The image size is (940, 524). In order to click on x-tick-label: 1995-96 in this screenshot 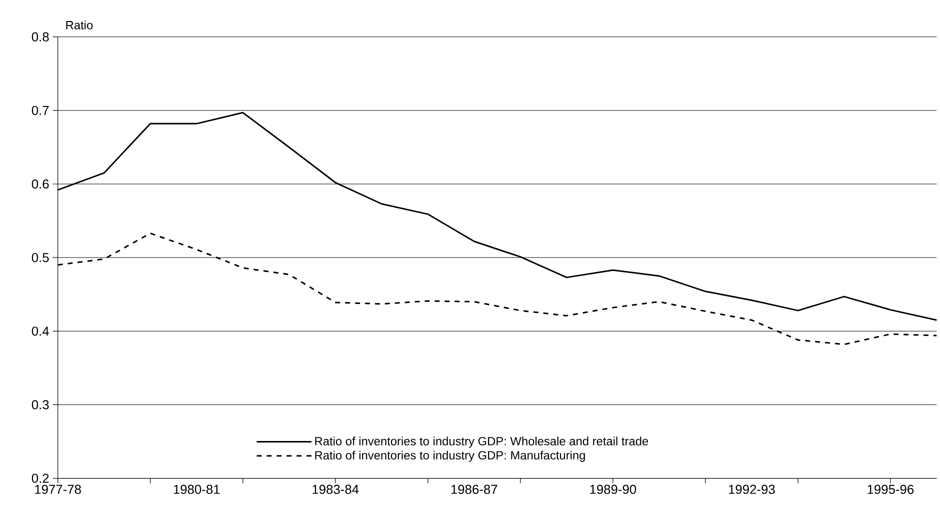, I will do `click(891, 489)`.